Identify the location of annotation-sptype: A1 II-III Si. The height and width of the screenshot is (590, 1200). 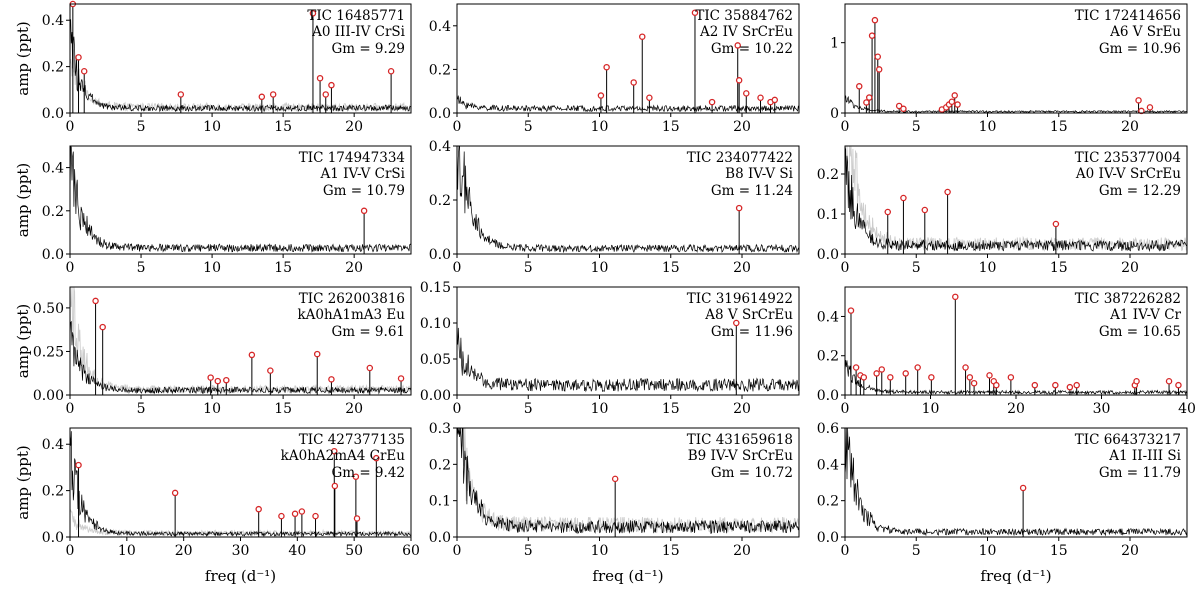
(1144, 456).